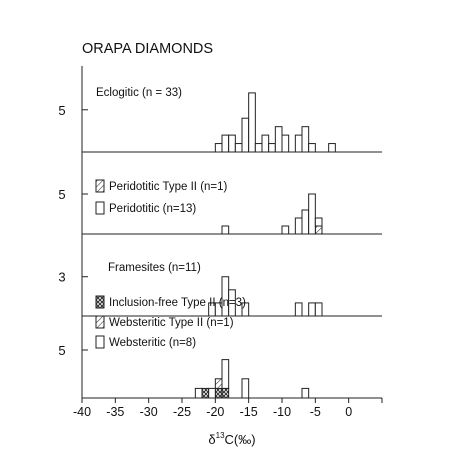 The width and height of the screenshot is (474, 474). I want to click on x-axis-label-unit: C(‰), so click(240, 439).